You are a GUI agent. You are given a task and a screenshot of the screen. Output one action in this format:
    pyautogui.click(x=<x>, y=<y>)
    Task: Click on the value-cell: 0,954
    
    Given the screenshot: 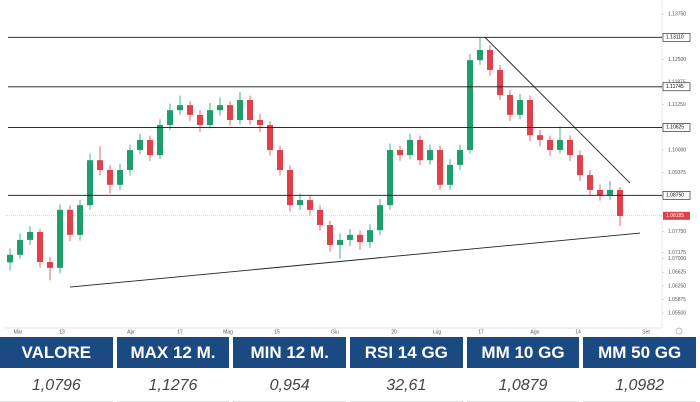 What is the action you would take?
    pyautogui.click(x=289, y=386)
    